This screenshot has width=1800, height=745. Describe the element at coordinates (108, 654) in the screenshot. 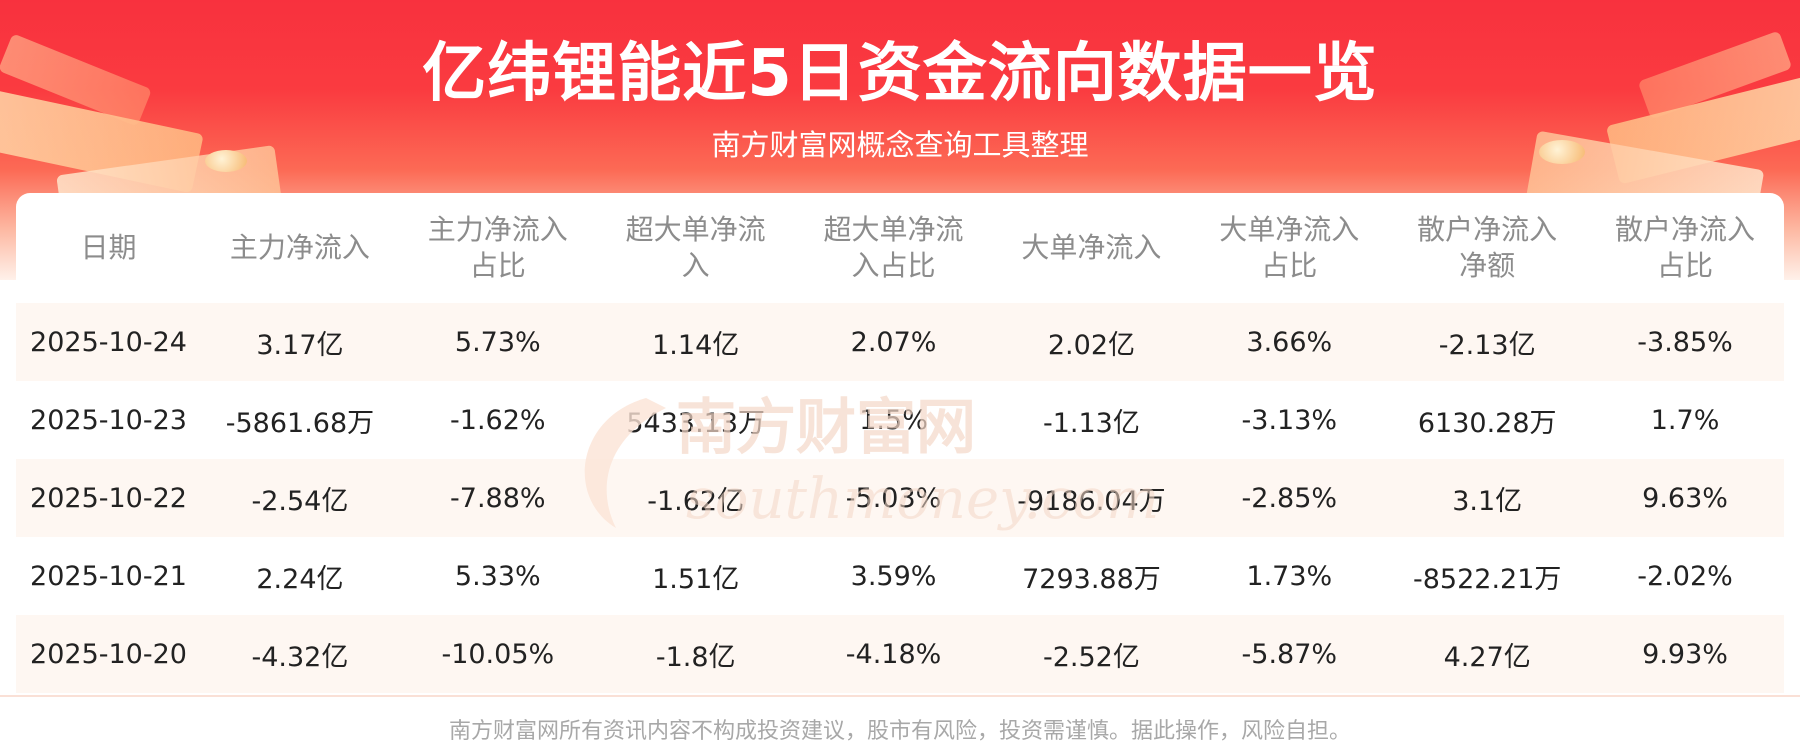

I see `date-cell: 2025-10-20` at that location.